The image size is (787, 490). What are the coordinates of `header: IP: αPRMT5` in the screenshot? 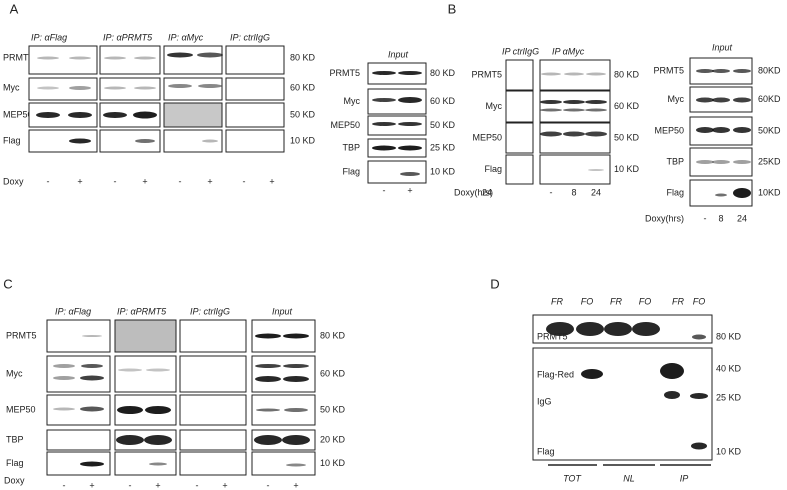 It's located at (142, 311).